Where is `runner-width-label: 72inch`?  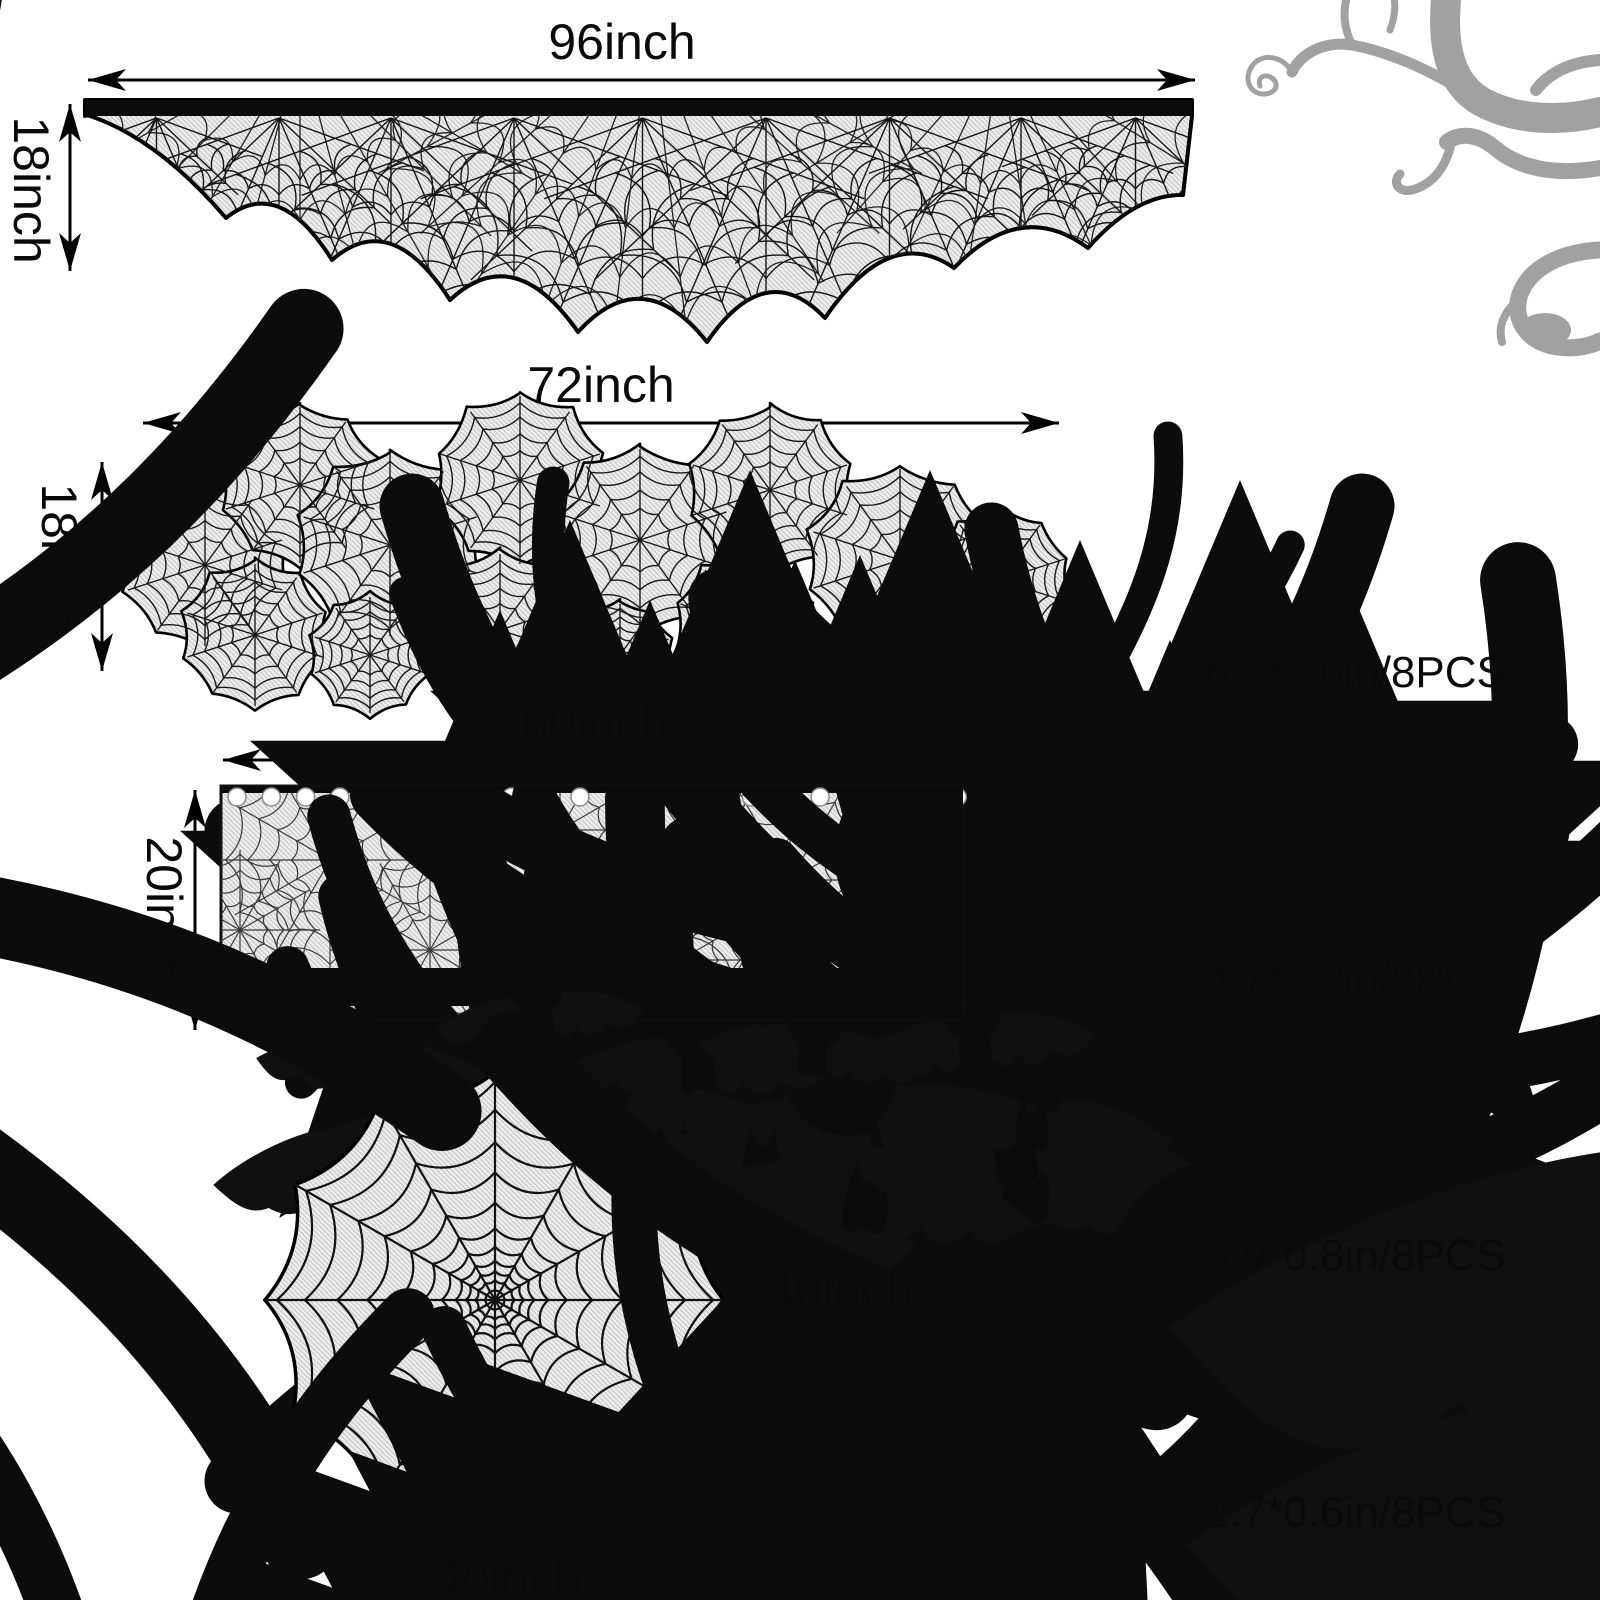
runner-width-label: 72inch is located at coordinates (601, 385).